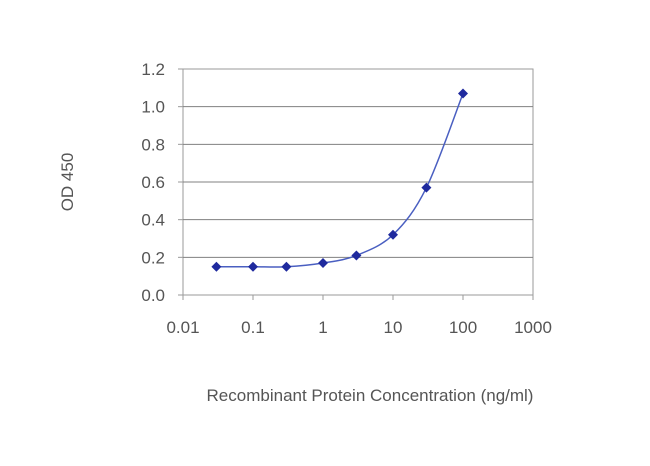 The width and height of the screenshot is (650, 466). Describe the element at coordinates (393, 327) in the screenshot. I see `x-tick-label: 10` at that location.